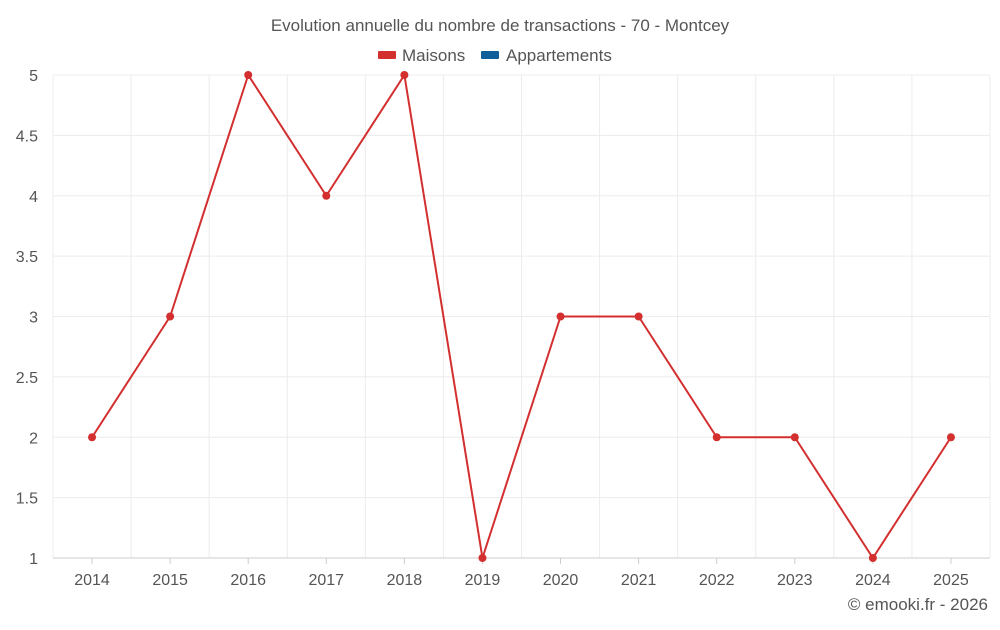  What do you see at coordinates (405, 580) in the screenshot?
I see `x-tick-label: 2018` at bounding box center [405, 580].